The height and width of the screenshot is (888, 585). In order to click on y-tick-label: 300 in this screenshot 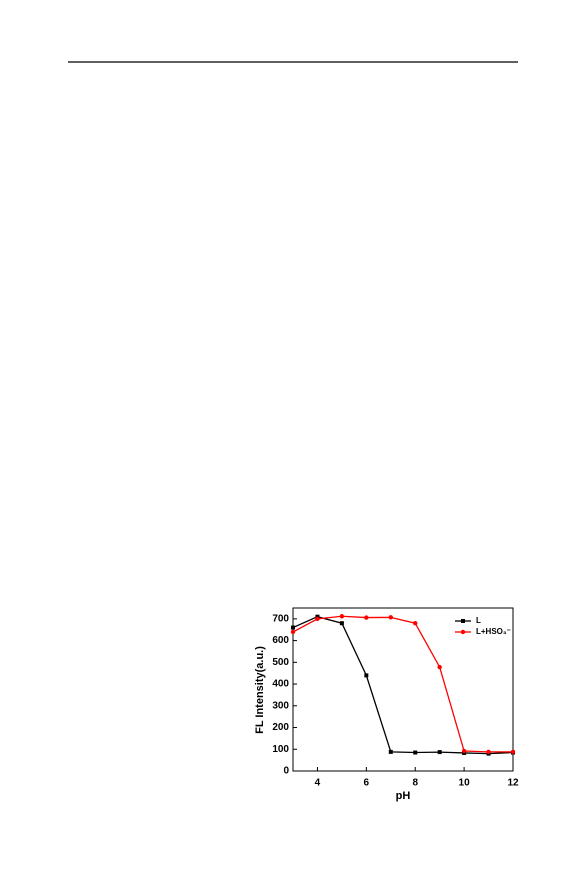, I will do `click(280, 705)`.